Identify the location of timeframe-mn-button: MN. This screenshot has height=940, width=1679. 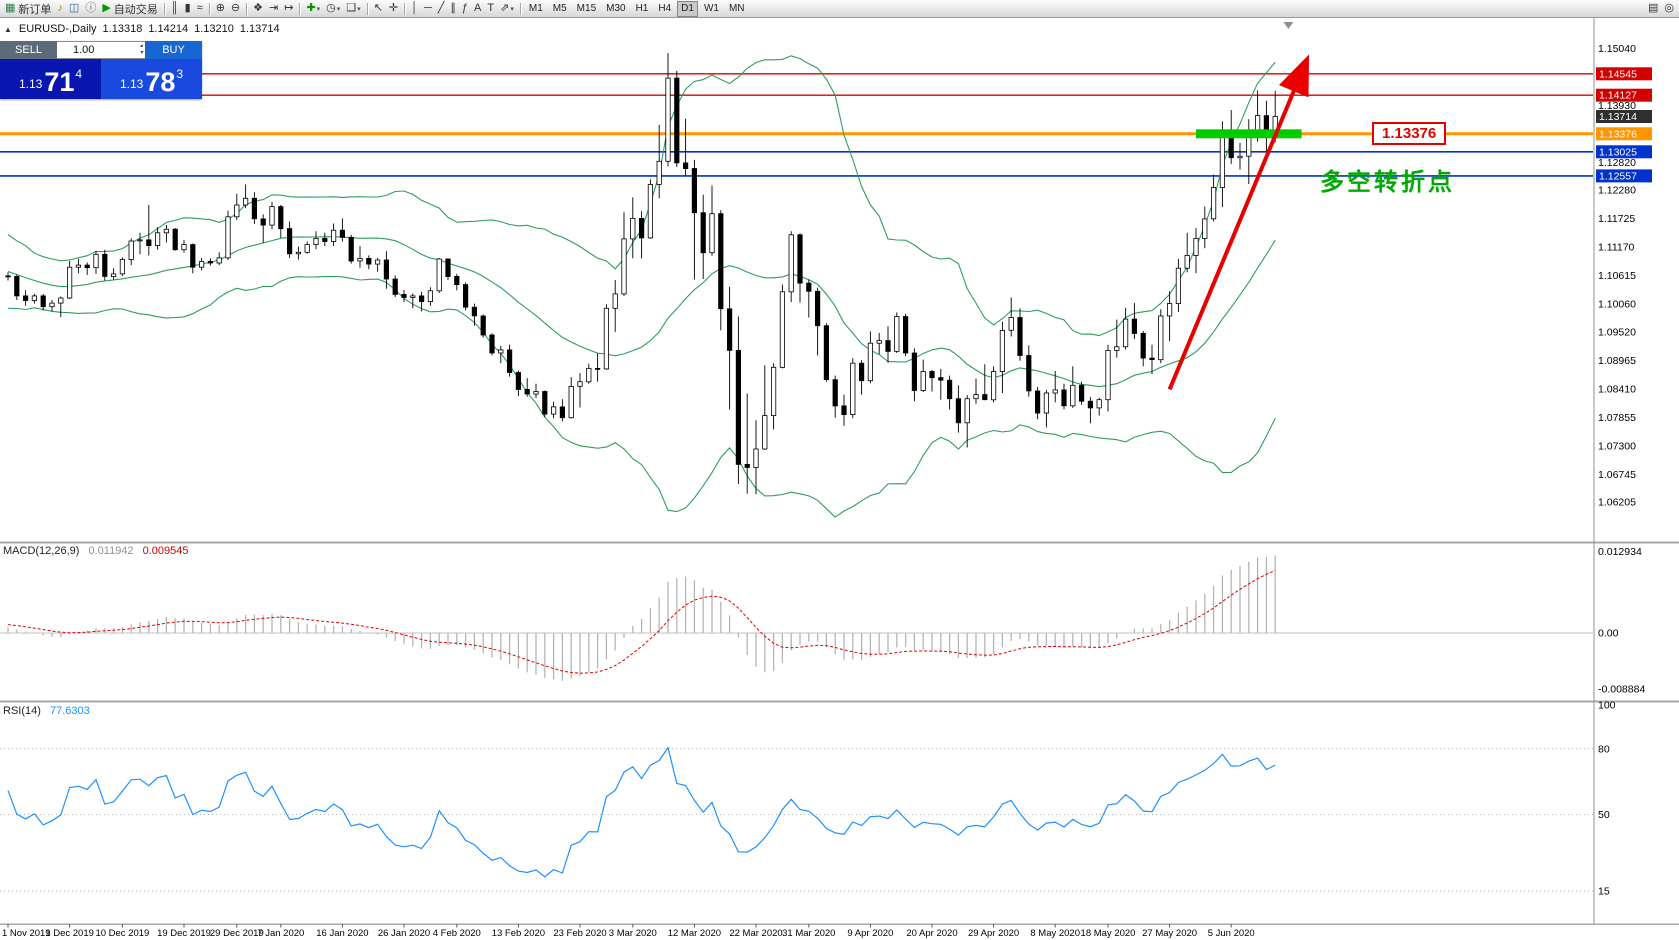
(736, 8).